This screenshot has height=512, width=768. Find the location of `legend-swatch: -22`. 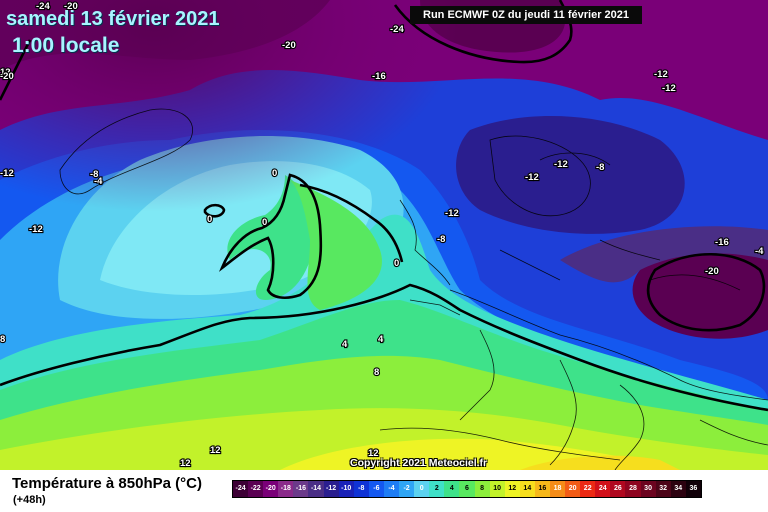

legend-swatch: -22 is located at coordinates (256, 489).